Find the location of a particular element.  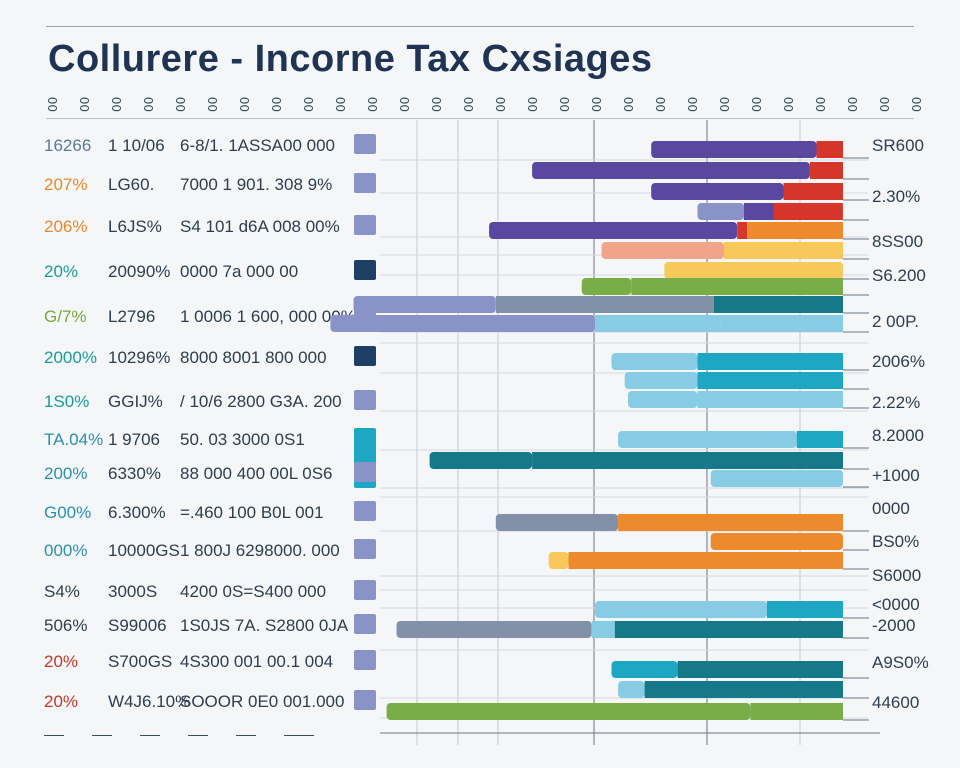

row-label-b: 6330% is located at coordinates (134, 473).